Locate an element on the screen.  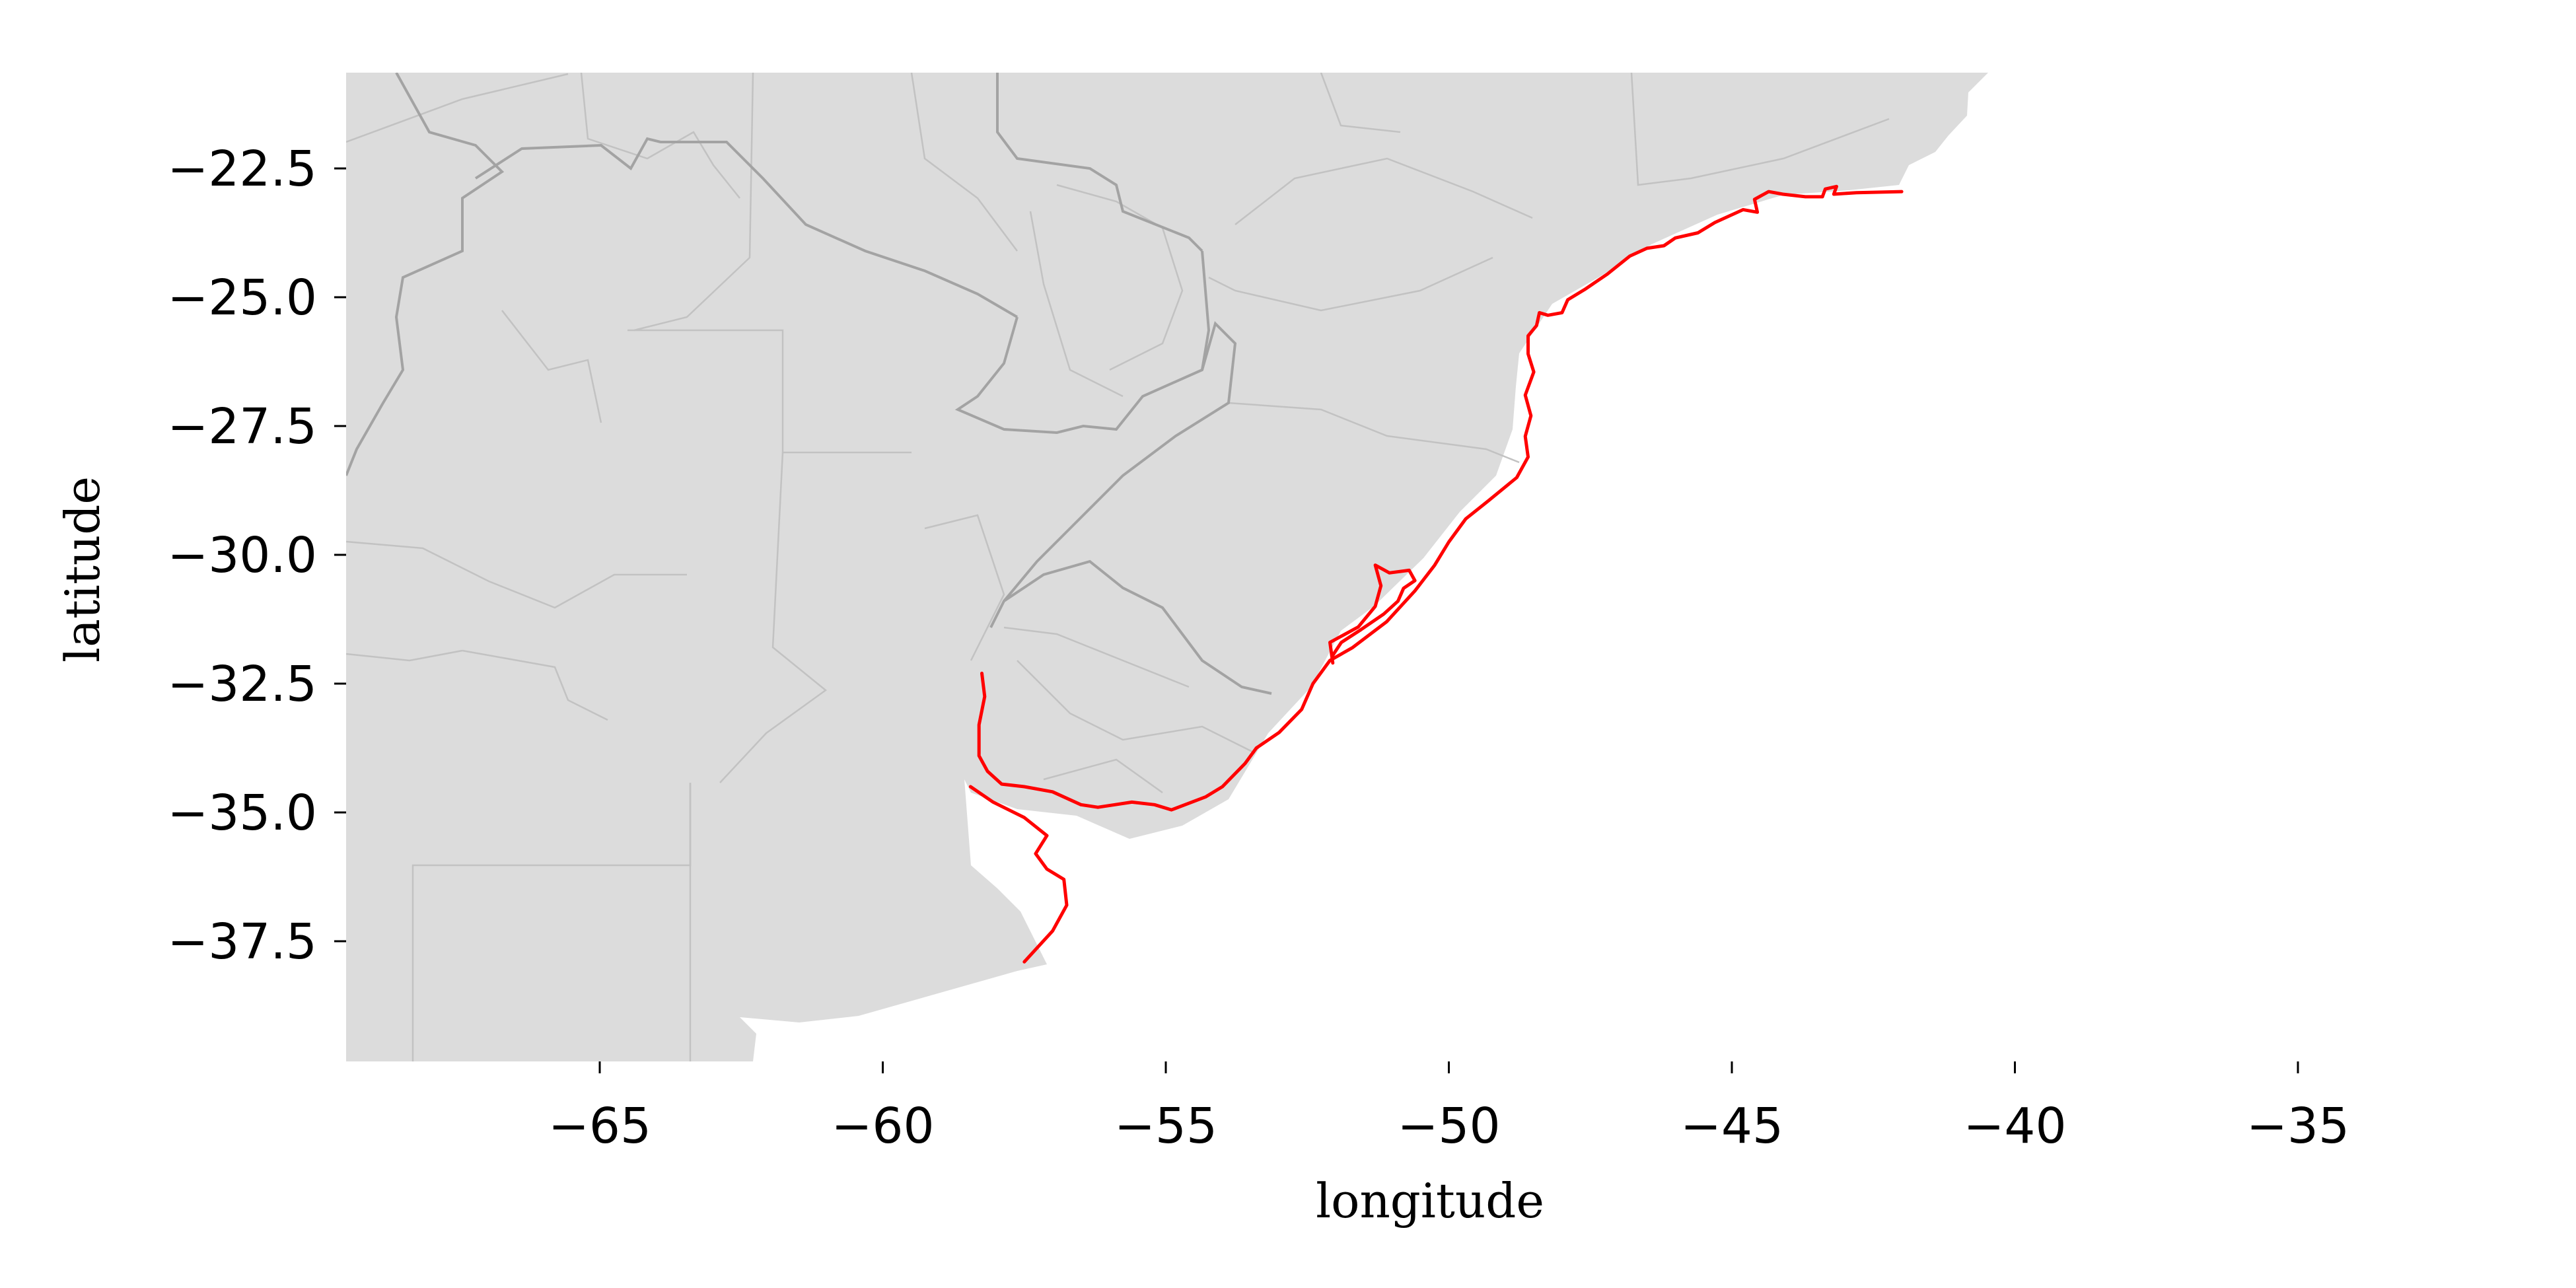
x-tick-label: −35 is located at coordinates (2298, 1126).